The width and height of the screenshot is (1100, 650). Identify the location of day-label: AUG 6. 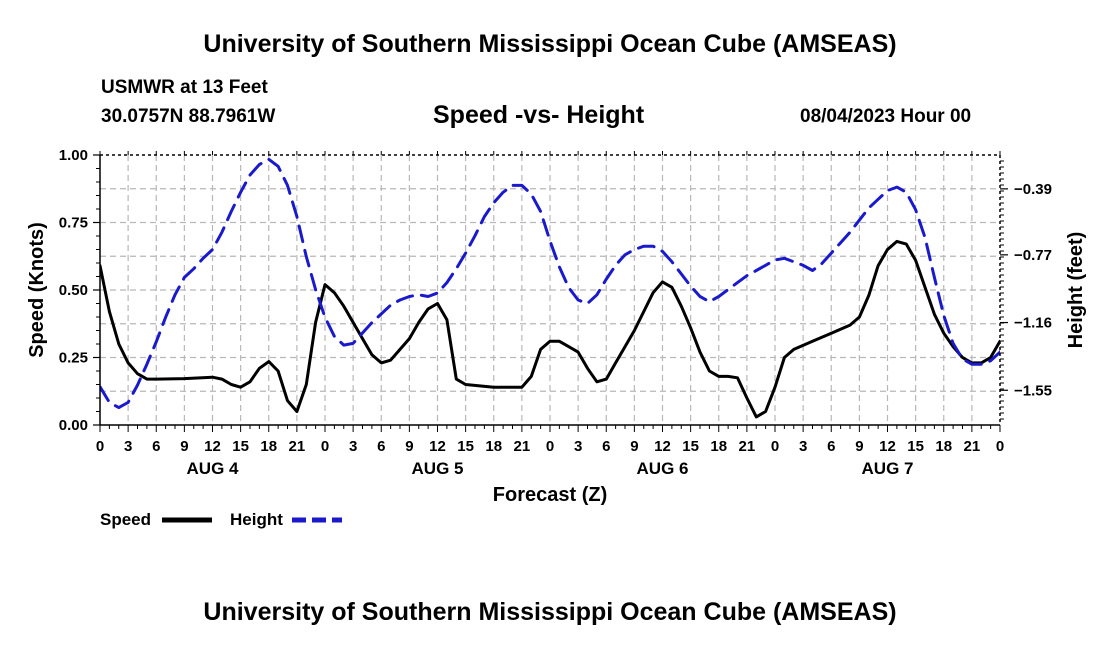
(663, 468).